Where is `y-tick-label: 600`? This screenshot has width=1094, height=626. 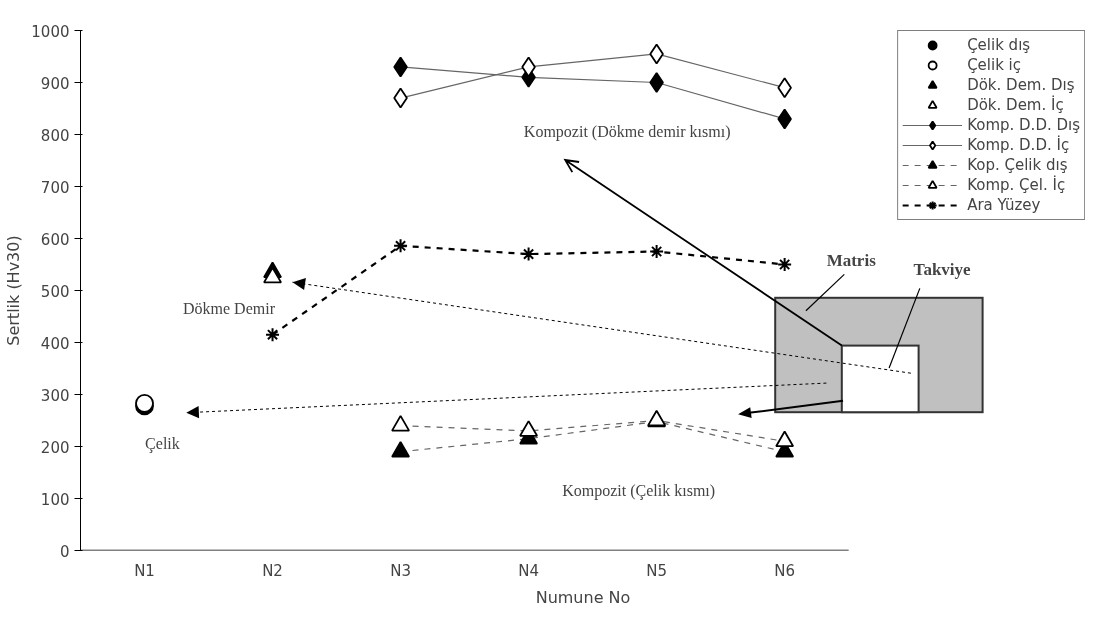 y-tick-label: 600 is located at coordinates (55, 239).